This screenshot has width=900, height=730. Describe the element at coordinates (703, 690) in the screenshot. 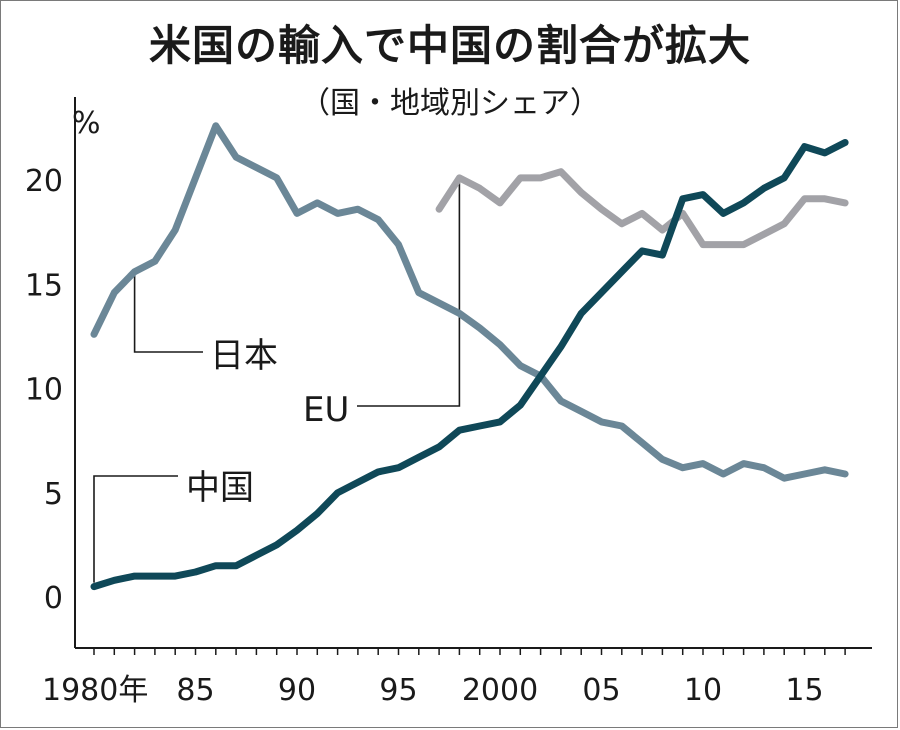

I see `x-tick-label-2010: 10` at that location.